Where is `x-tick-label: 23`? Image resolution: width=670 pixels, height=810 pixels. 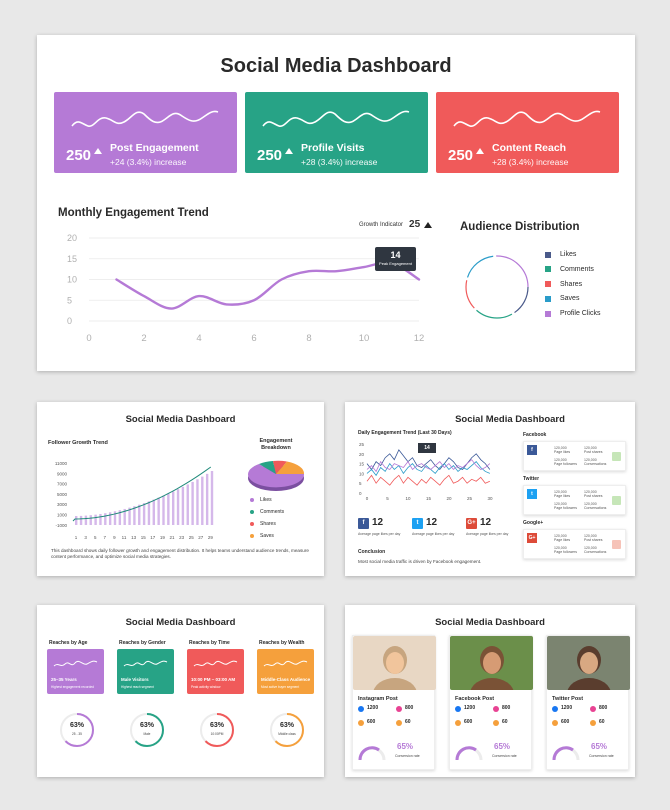
x-tick-label: 23 is located at coordinates (182, 537).